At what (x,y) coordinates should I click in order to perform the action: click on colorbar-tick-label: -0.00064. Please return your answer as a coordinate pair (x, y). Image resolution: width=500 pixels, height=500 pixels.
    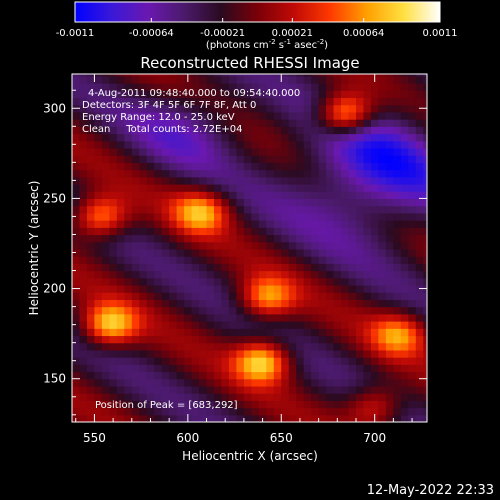
    Looking at the image, I should click on (151, 33).